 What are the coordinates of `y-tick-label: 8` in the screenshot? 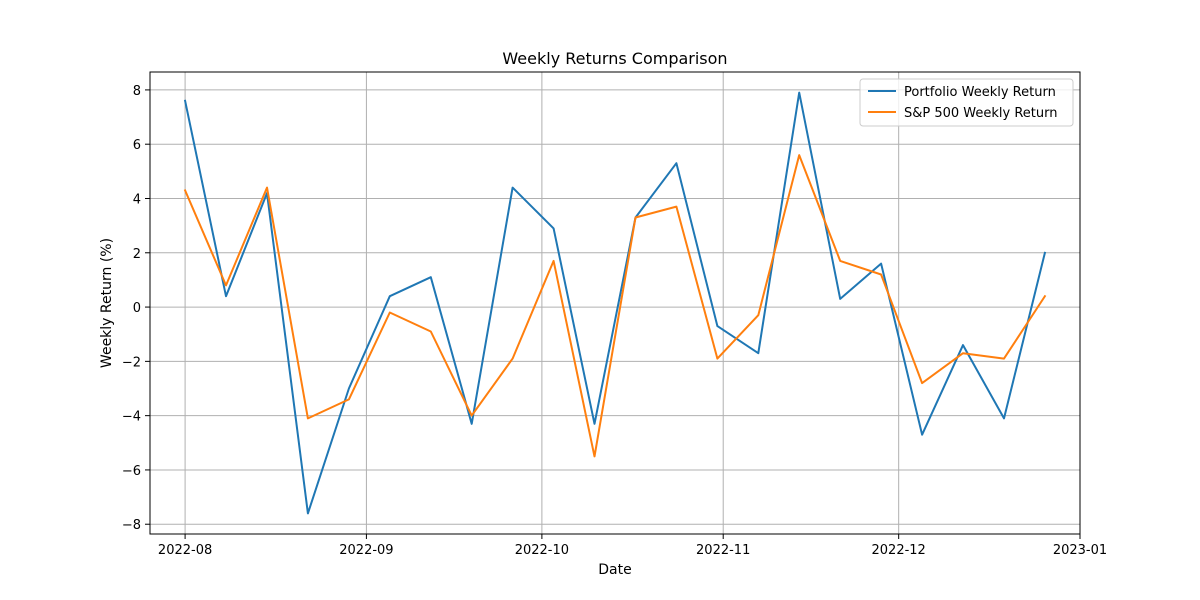 It's located at (137, 91).